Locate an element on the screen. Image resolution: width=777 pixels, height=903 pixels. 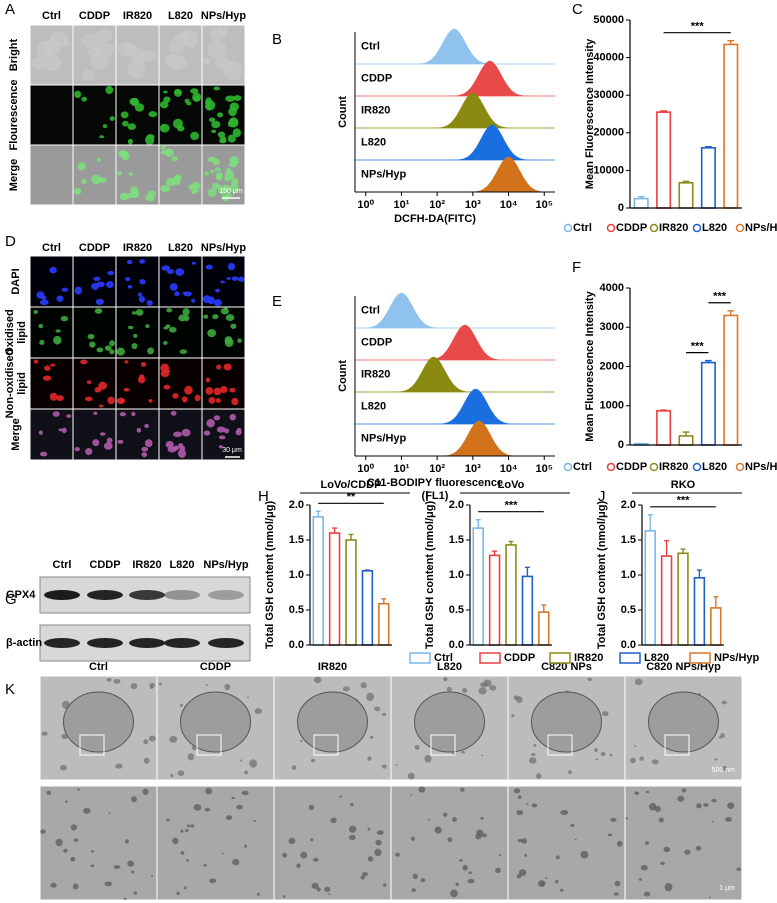
band is located at coordinates (182, 595).